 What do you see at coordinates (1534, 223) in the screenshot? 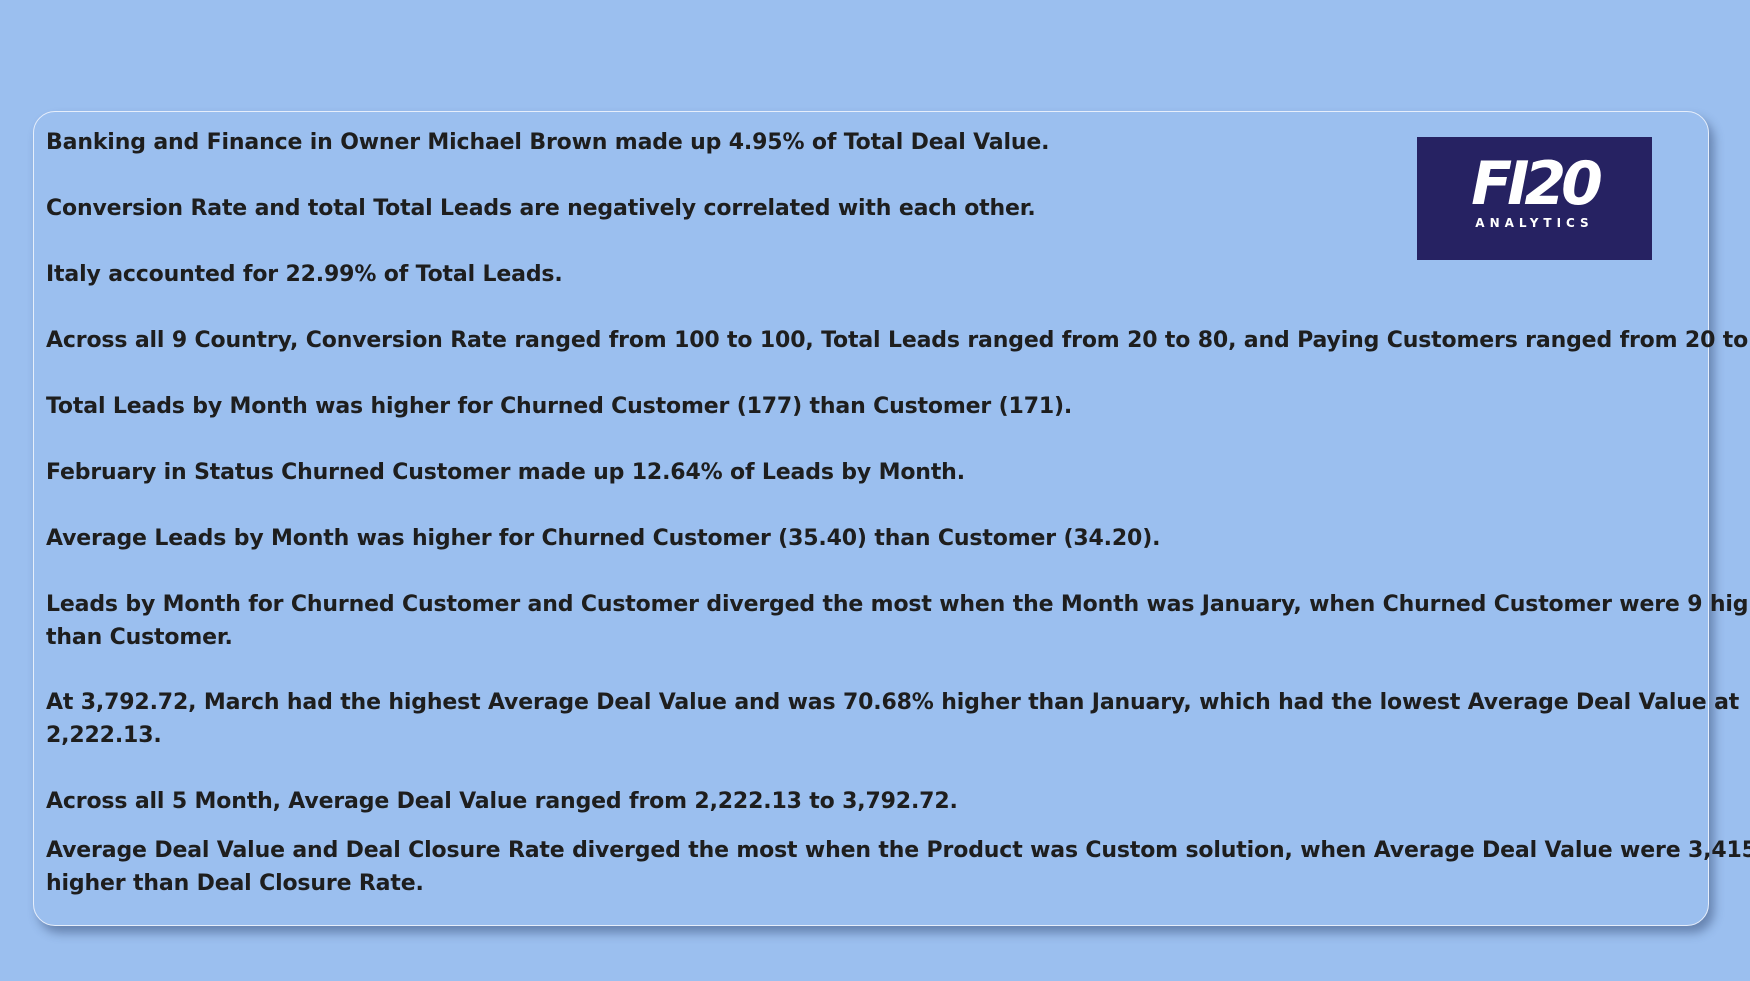
I see `logo-subtitle: ANALYTICS` at bounding box center [1534, 223].